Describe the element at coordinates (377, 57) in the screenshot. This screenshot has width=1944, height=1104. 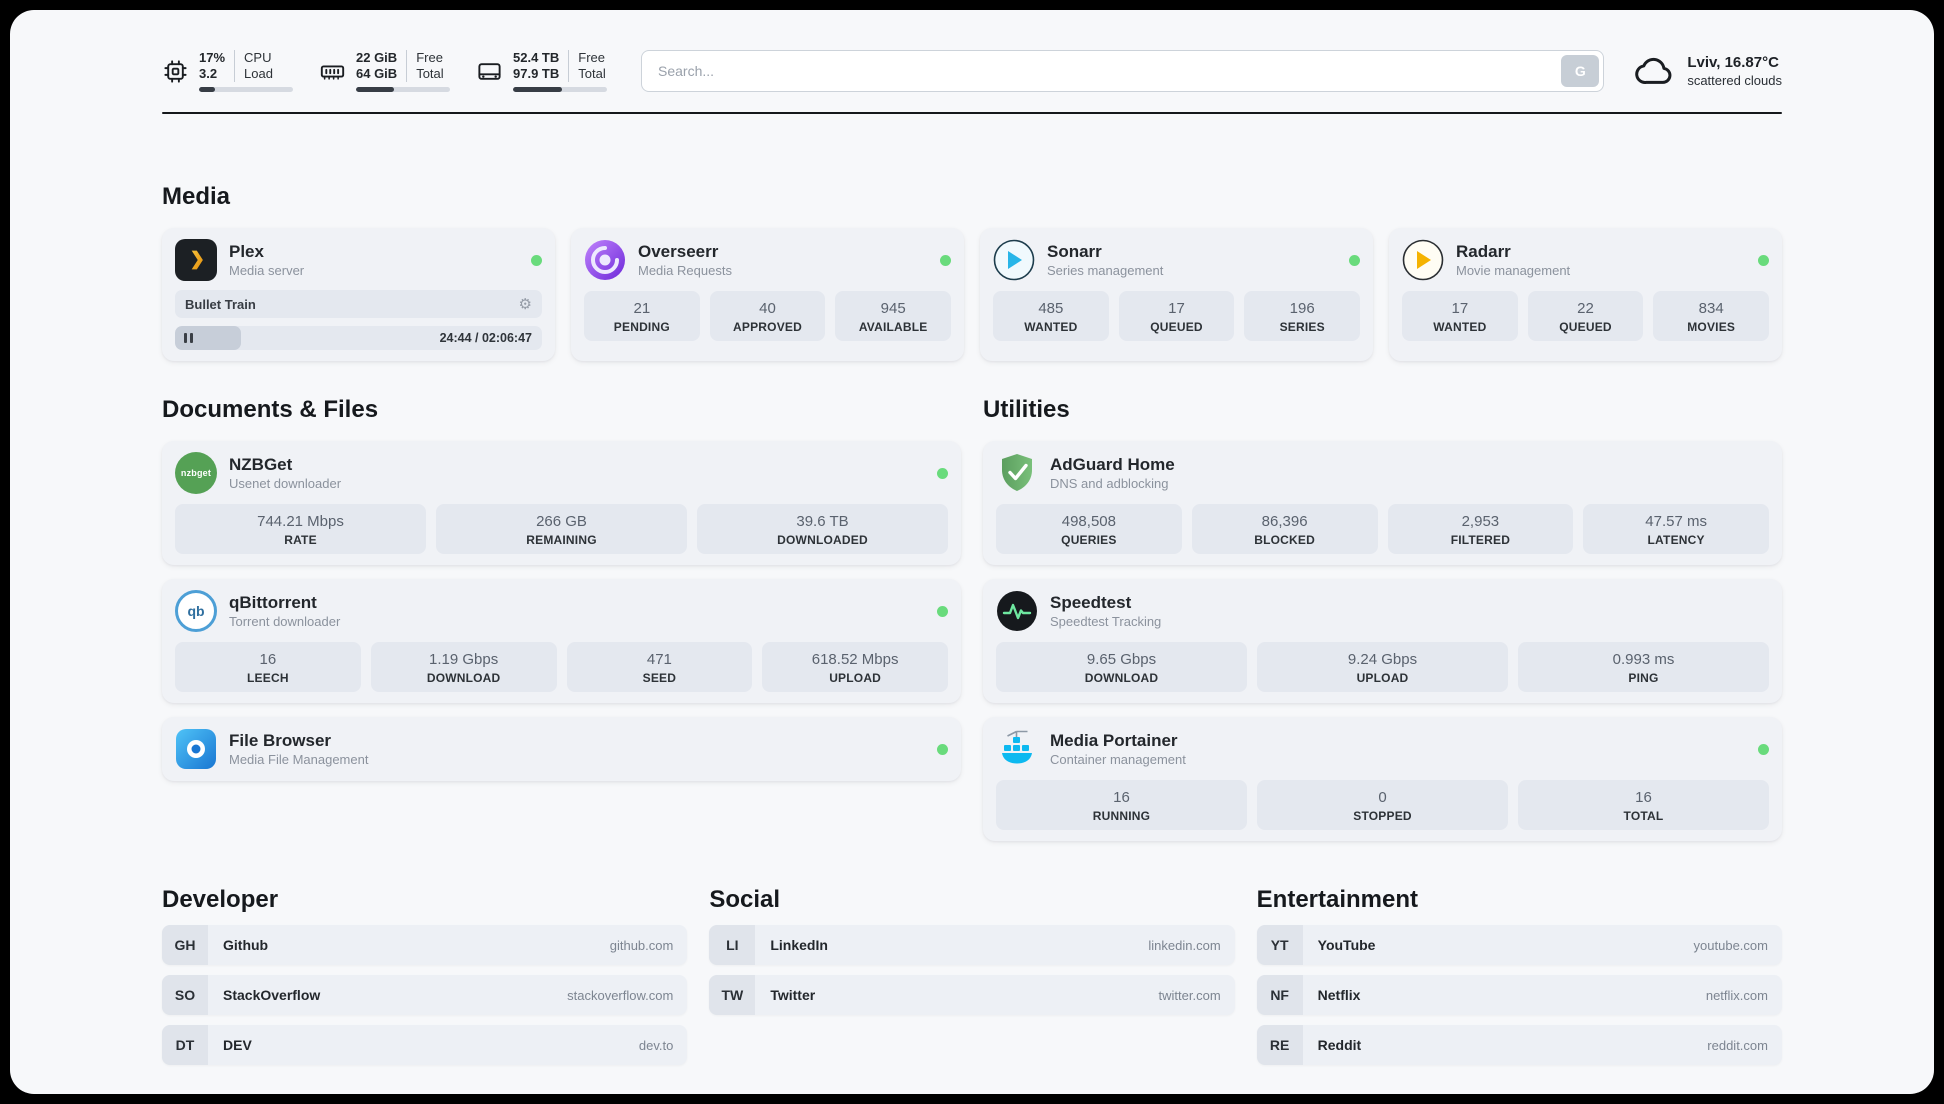
I see `ram-free-value: 22 GiB` at that location.